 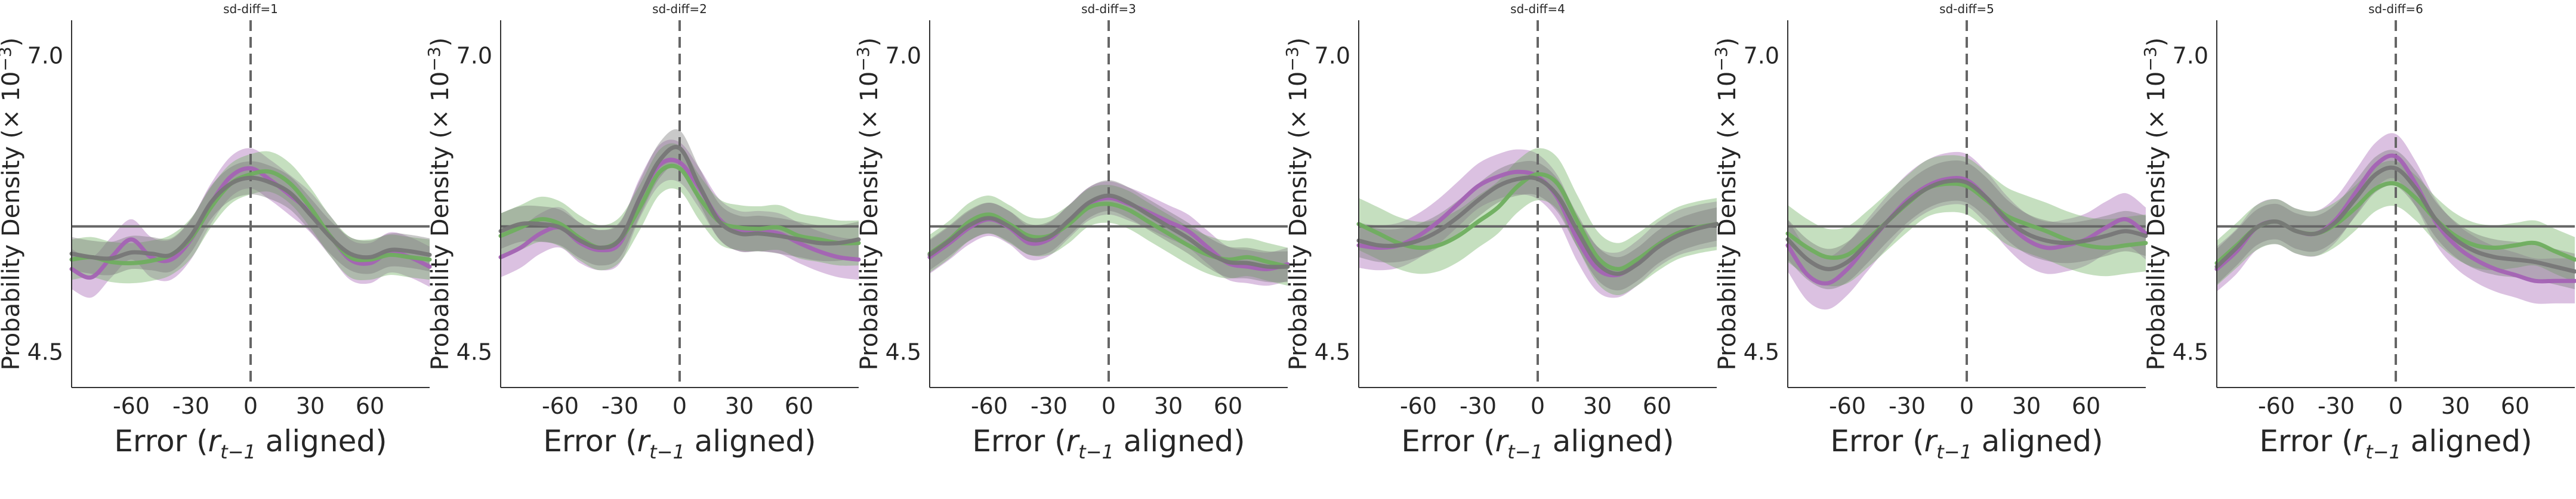 What do you see at coordinates (679, 9) in the screenshot?
I see `panel-title: sd-diff=2` at bounding box center [679, 9].